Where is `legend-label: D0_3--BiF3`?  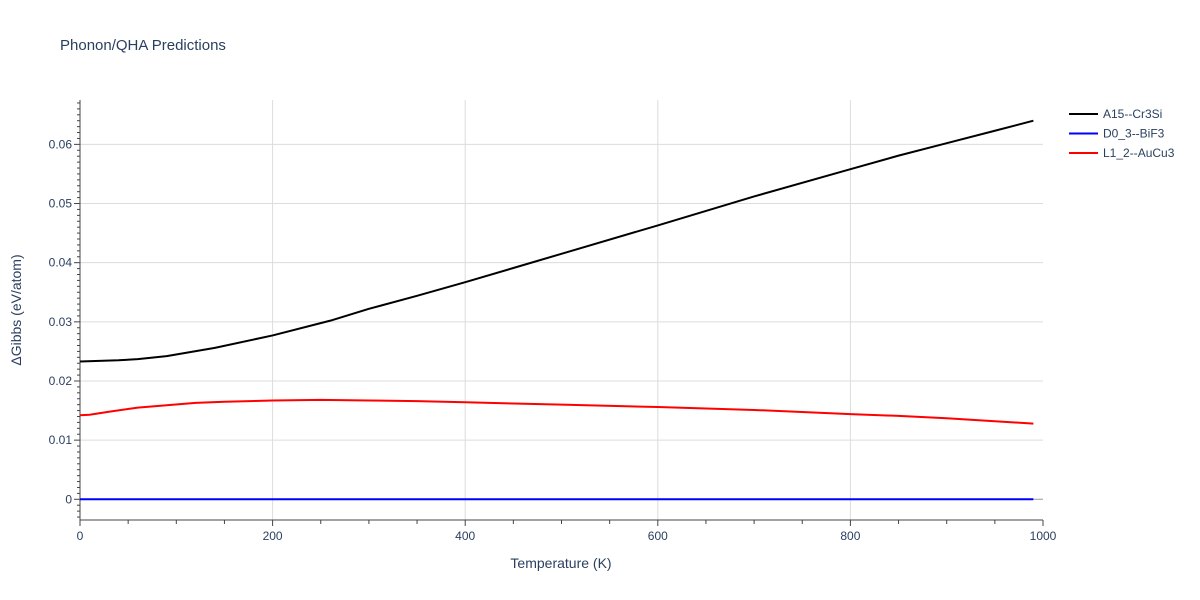
legend-label: D0_3--BiF3 is located at coordinates (1134, 134).